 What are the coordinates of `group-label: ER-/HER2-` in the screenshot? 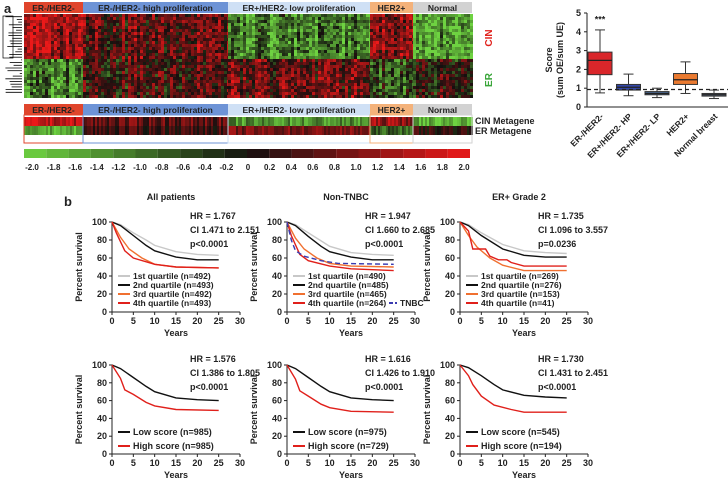 It's located at (53, 8).